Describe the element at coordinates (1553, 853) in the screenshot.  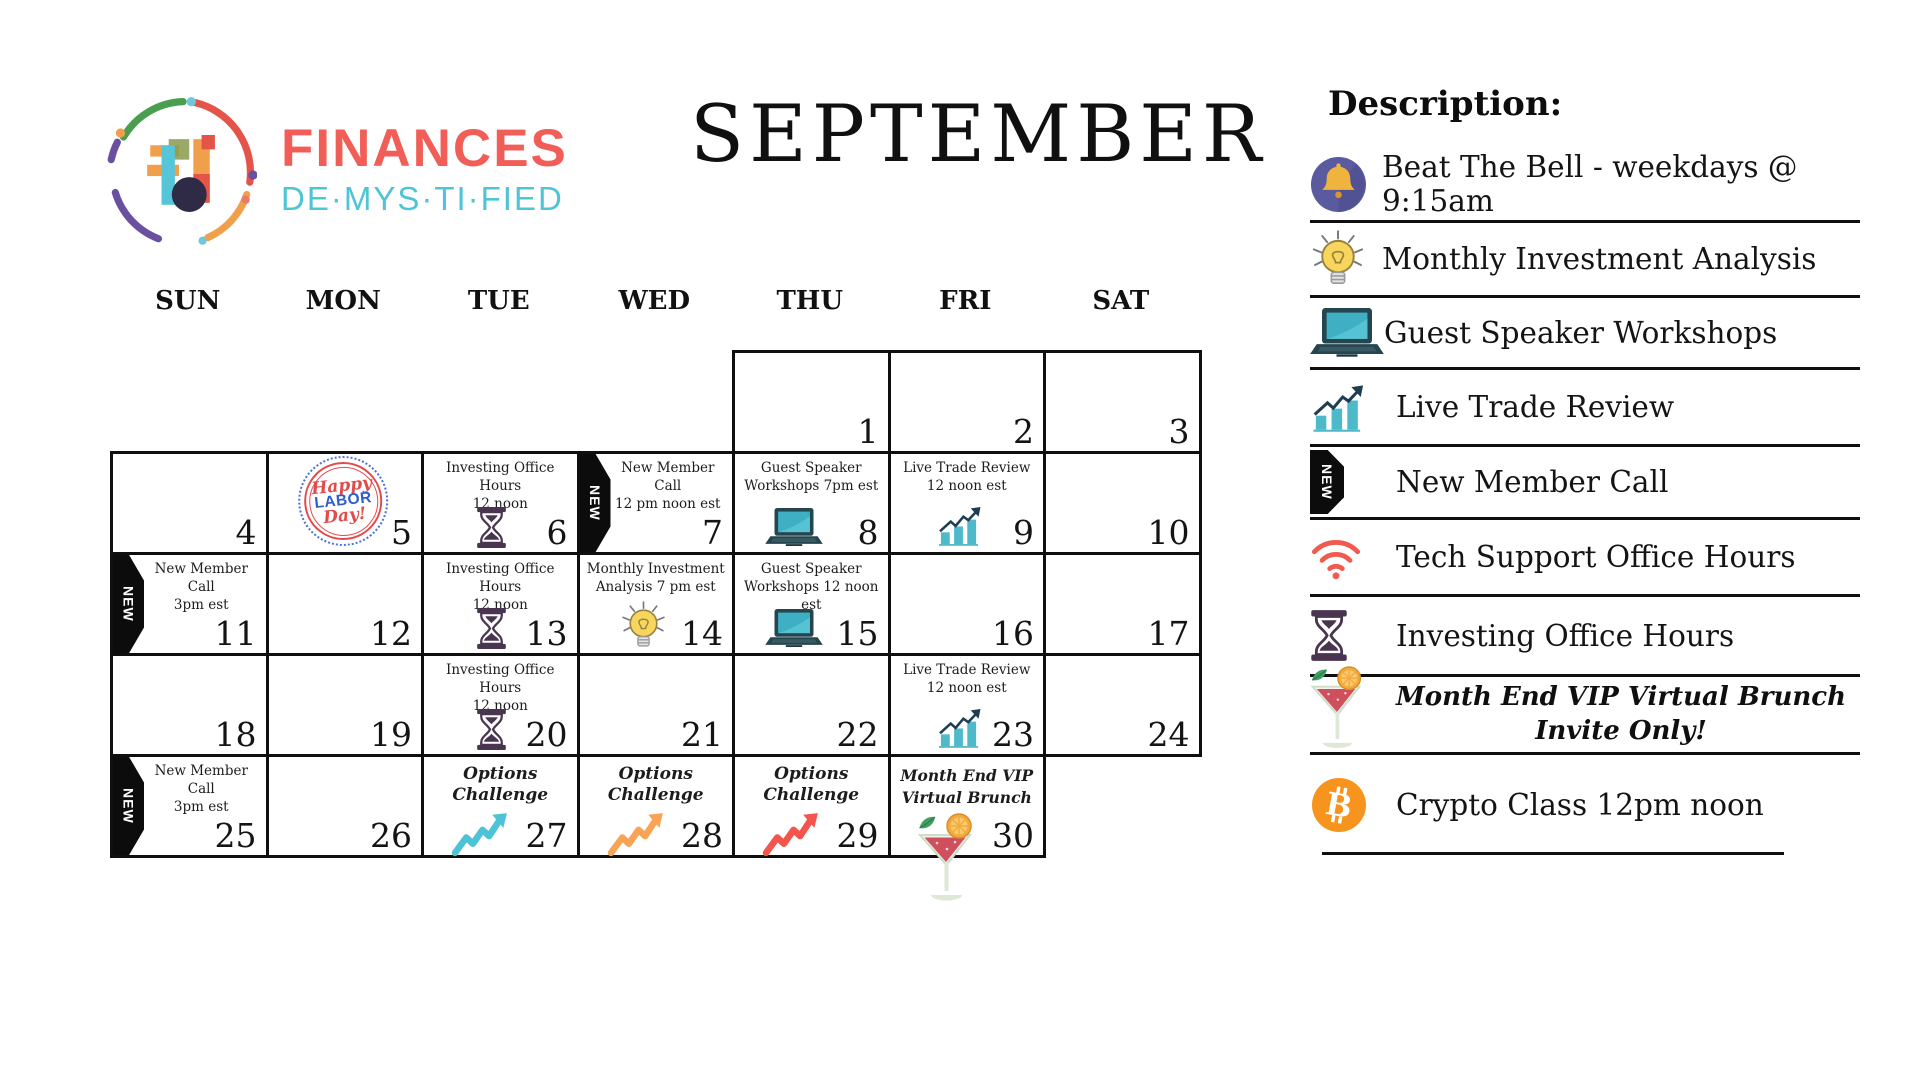
I see `legend-end-divider` at that location.